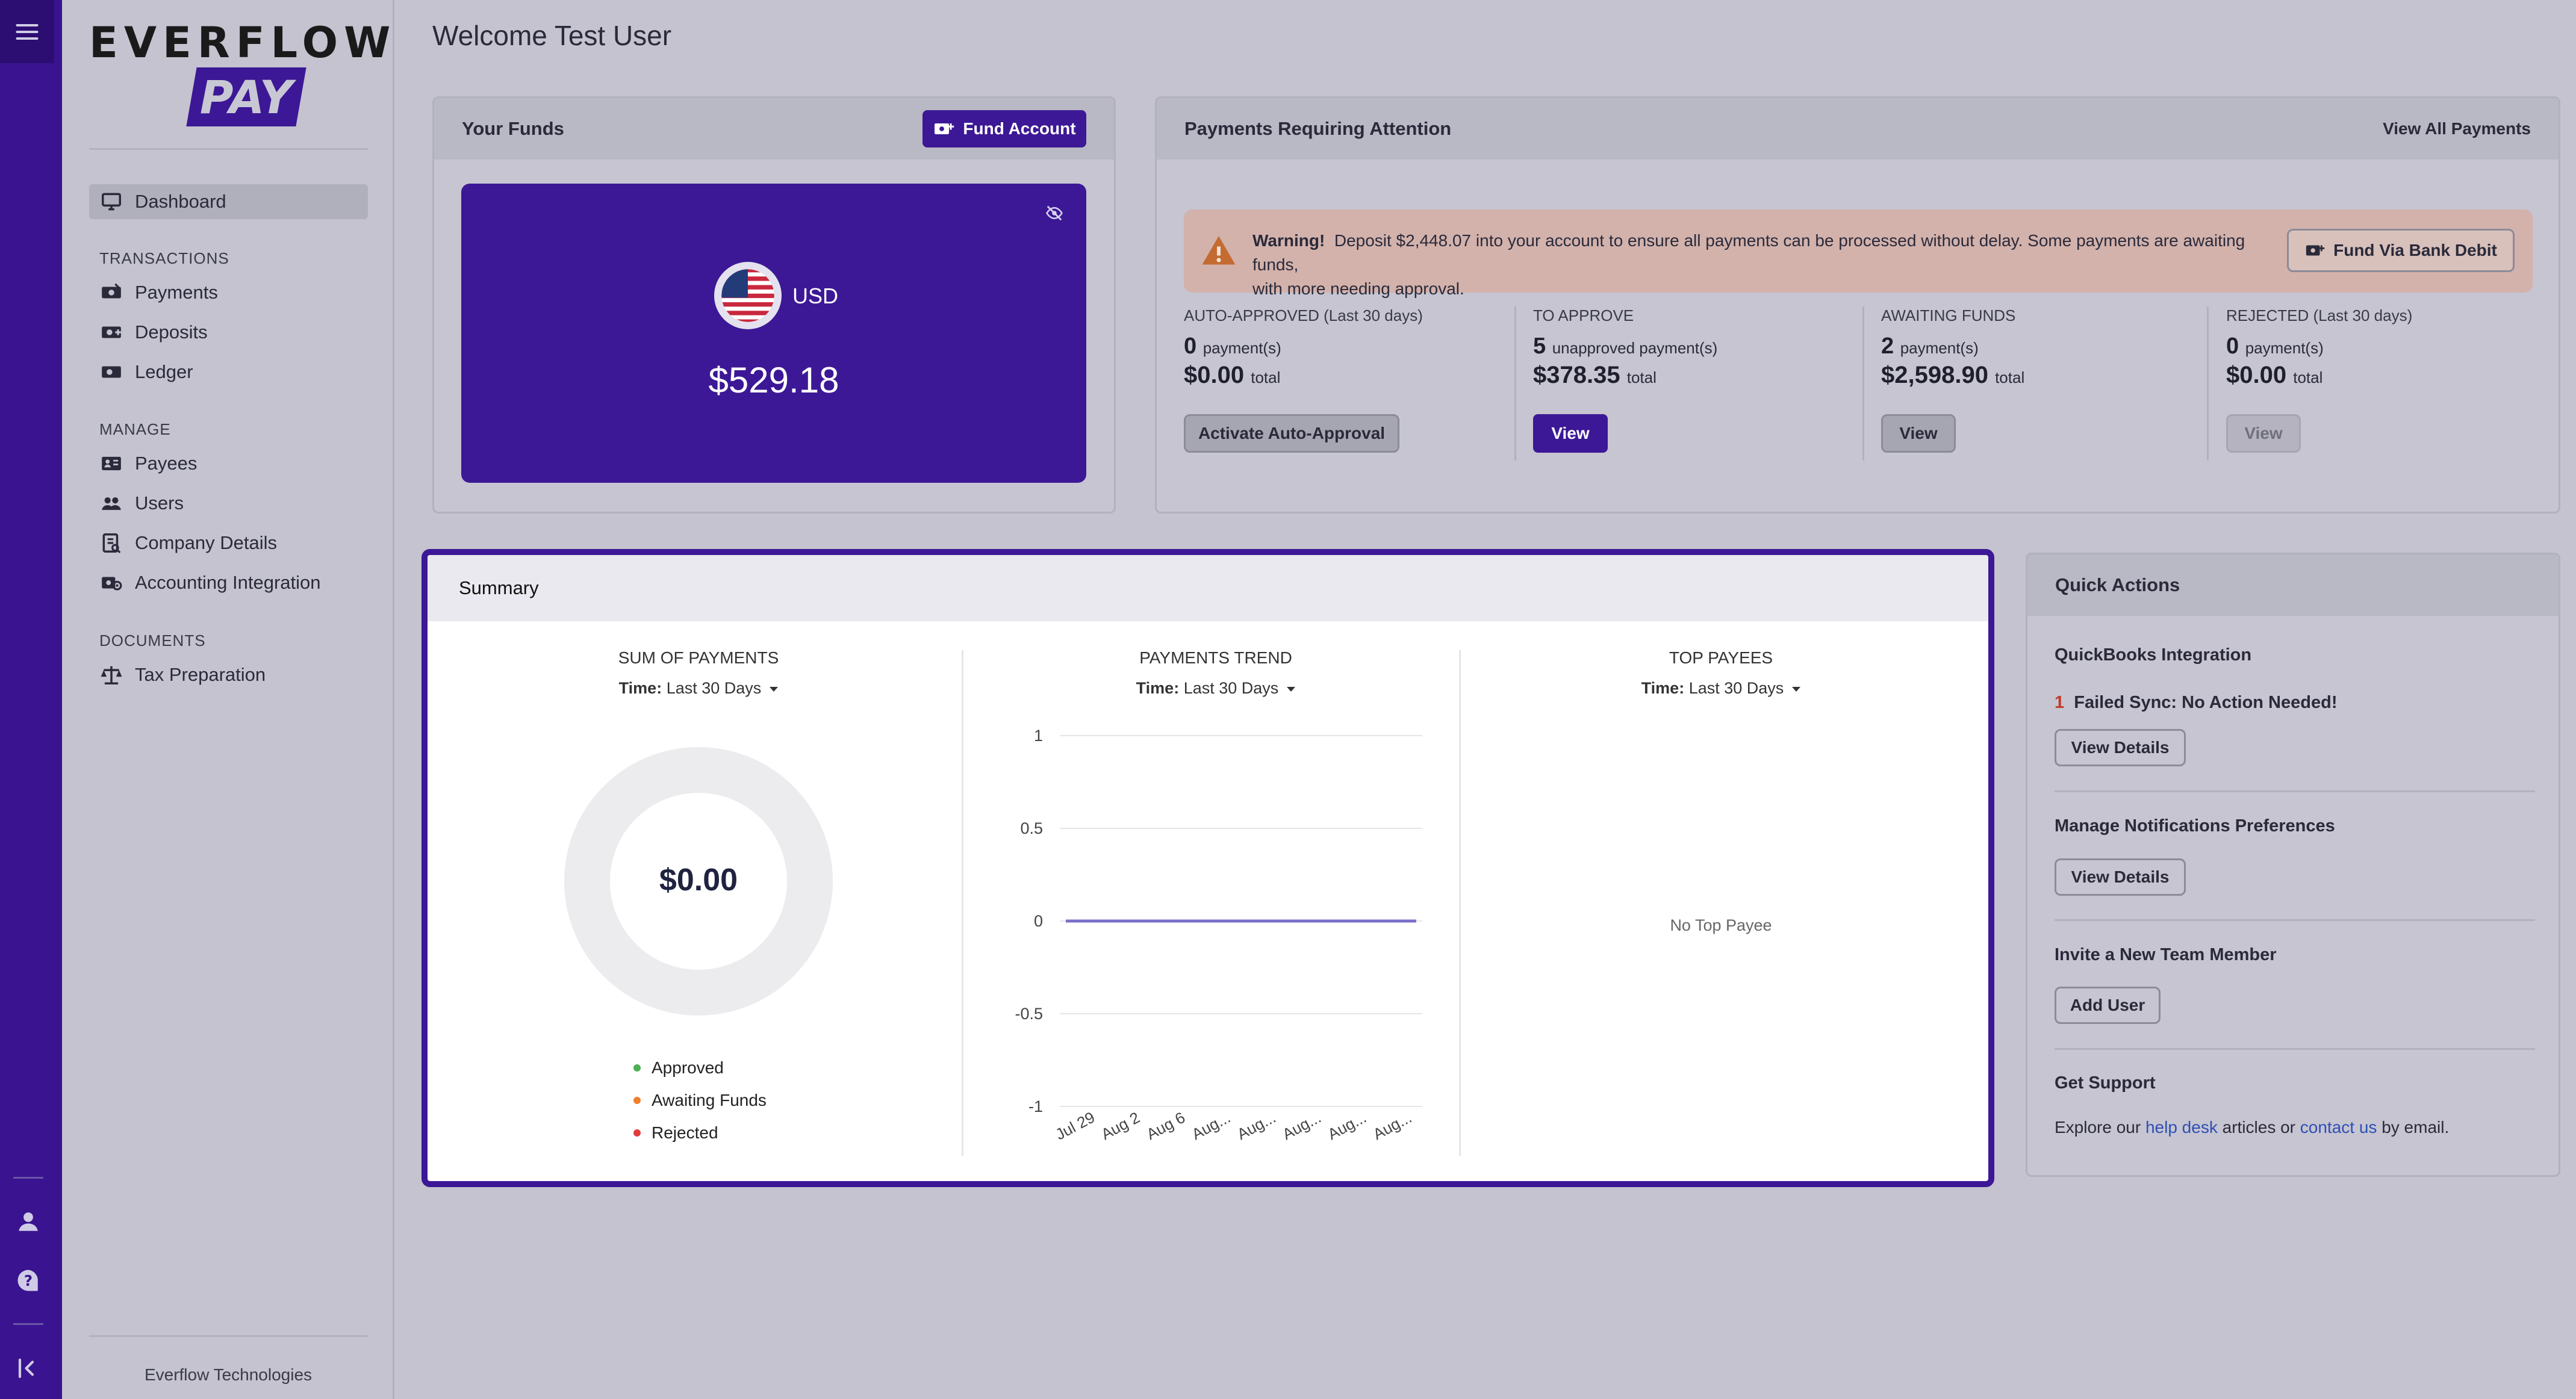 The width and height of the screenshot is (2576, 1399). What do you see at coordinates (2117, 584) in the screenshot?
I see `quick-actions-title: Quick Actions` at bounding box center [2117, 584].